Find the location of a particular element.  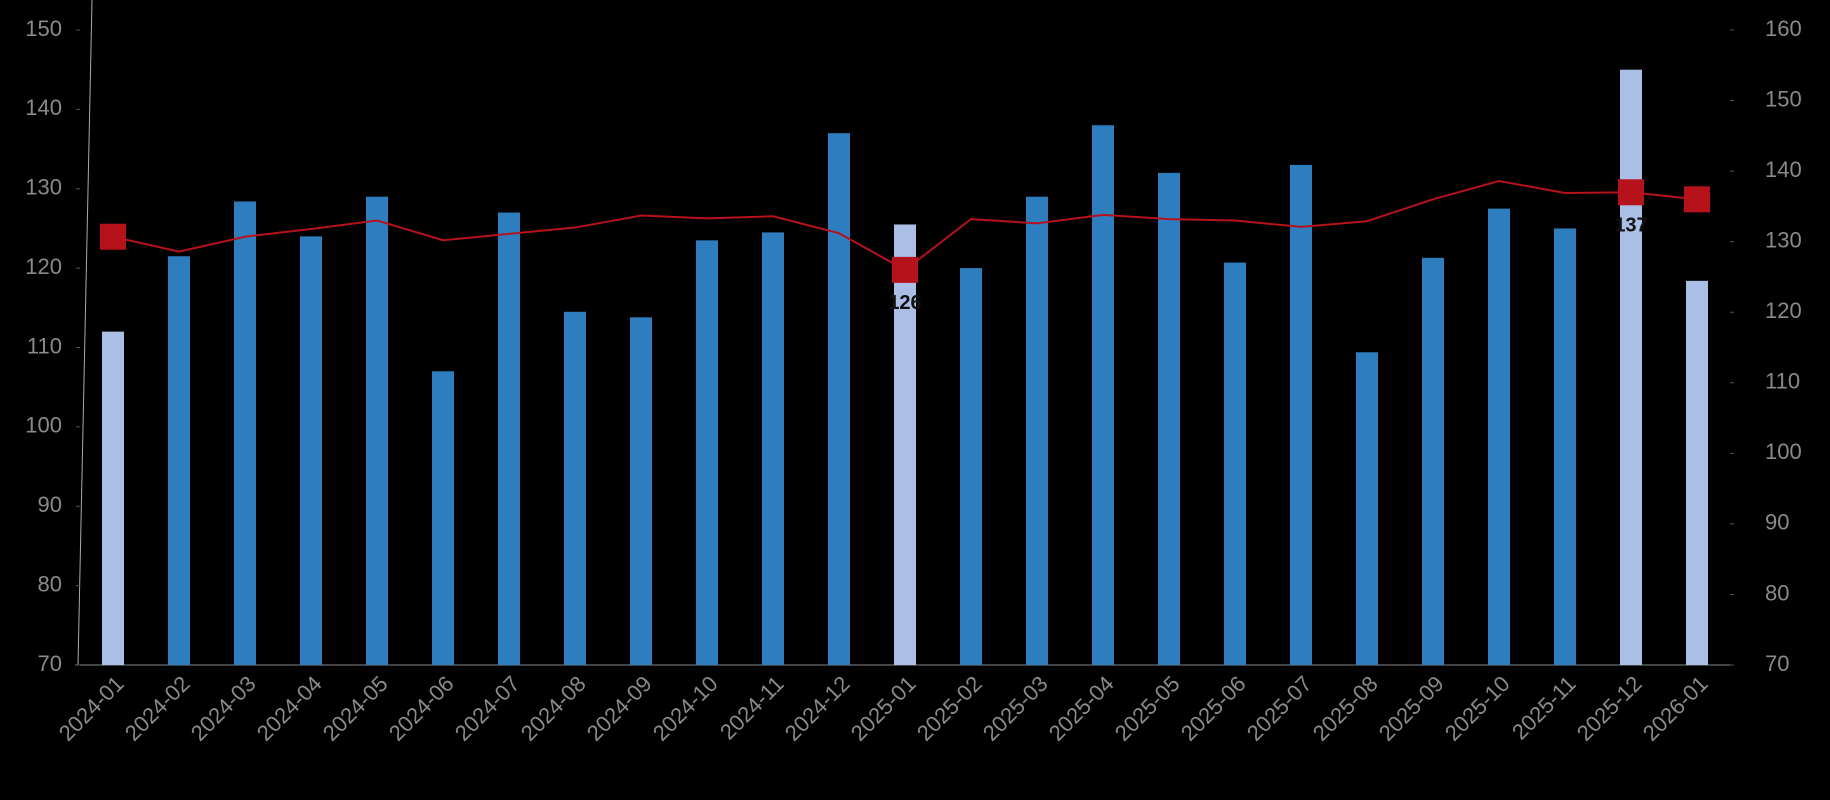

y2-tick-label: 70 is located at coordinates (1777, 663).